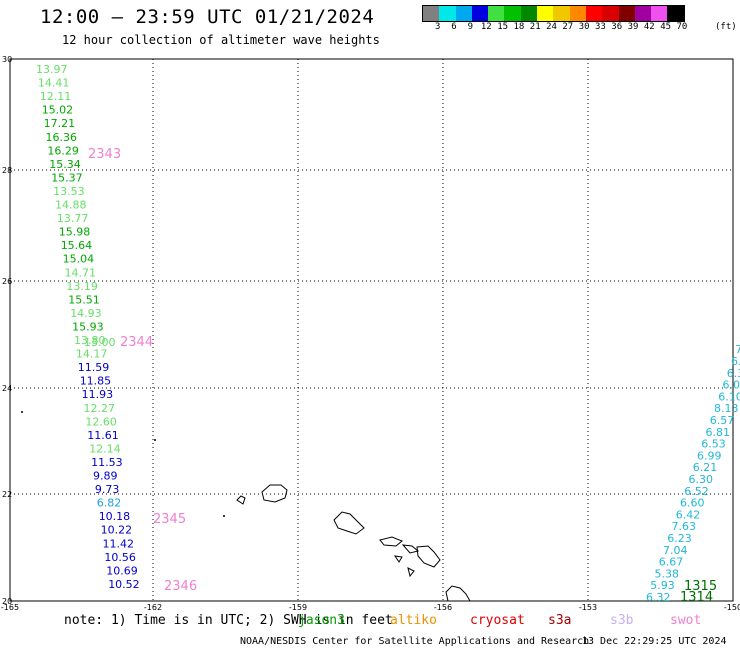 The width and height of the screenshot is (740, 650). Describe the element at coordinates (81, 272) in the screenshot. I see `wave-height-value: 14.71` at that location.